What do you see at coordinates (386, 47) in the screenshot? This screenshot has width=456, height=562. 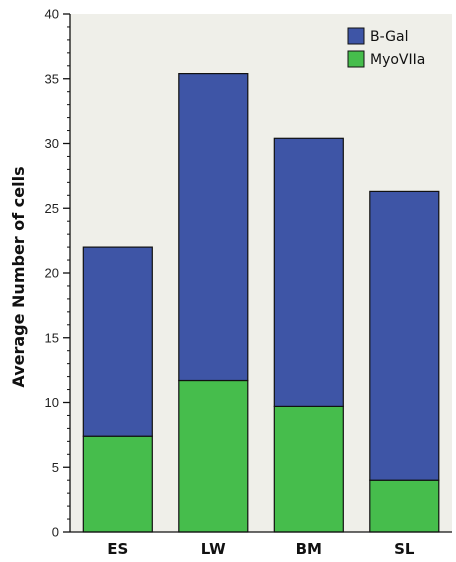 I see `legend: B-Gal MyoVIIa` at bounding box center [386, 47].